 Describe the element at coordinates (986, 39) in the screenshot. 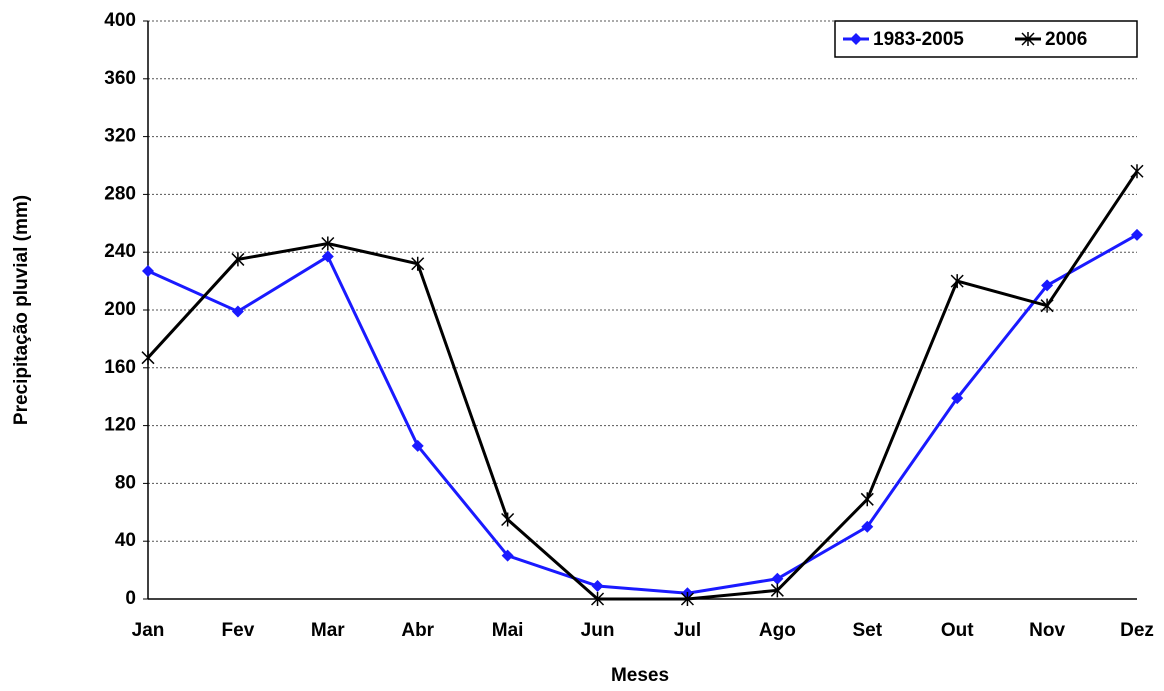

I see `legend-box` at that location.